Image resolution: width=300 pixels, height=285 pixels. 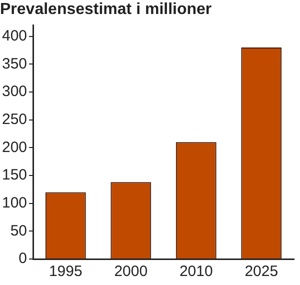 What do you see at coordinates (65, 271) in the screenshot?
I see `x-tick-label: 1995` at bounding box center [65, 271].